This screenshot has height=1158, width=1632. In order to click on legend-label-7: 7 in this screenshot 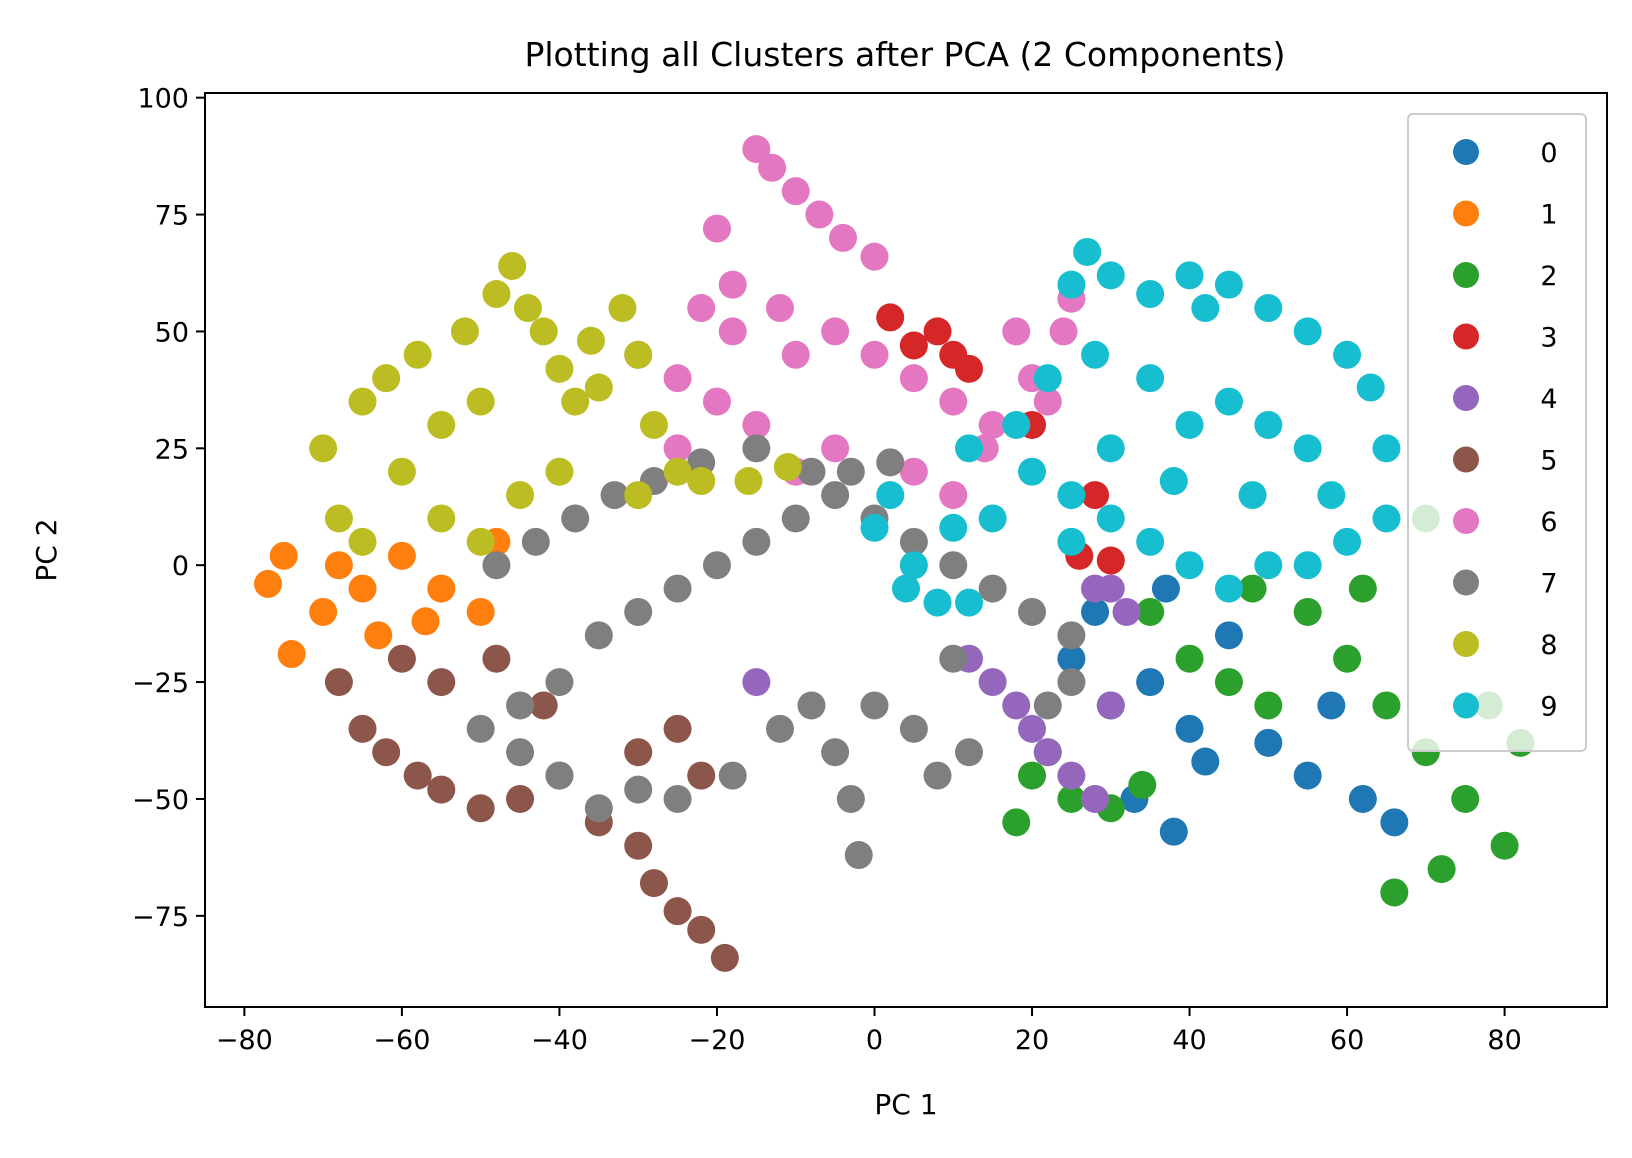, I will do `click(1548, 584)`.